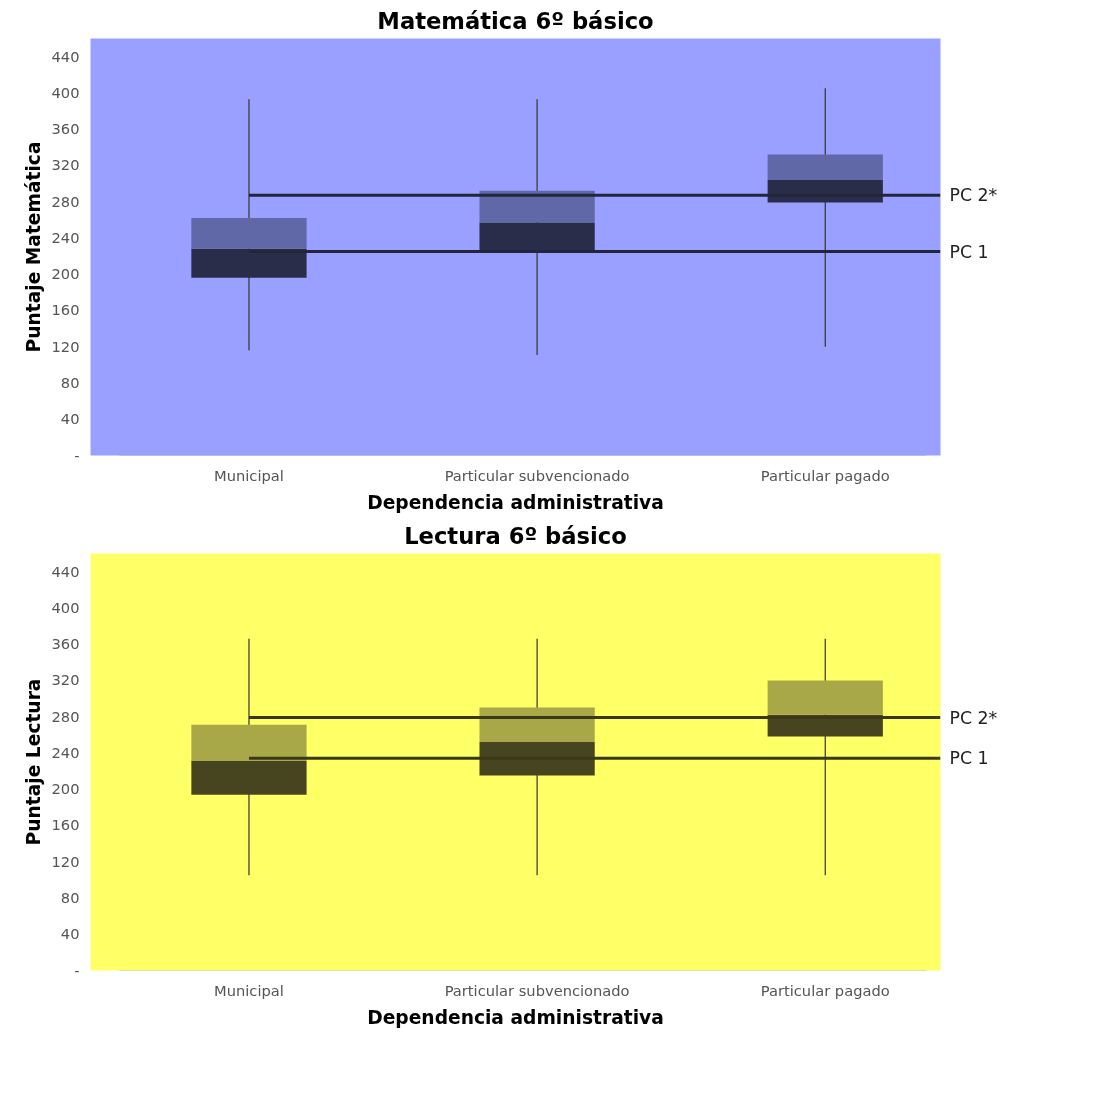  I want to click on chart-title: Matemática 6º básico, so click(515, 20).